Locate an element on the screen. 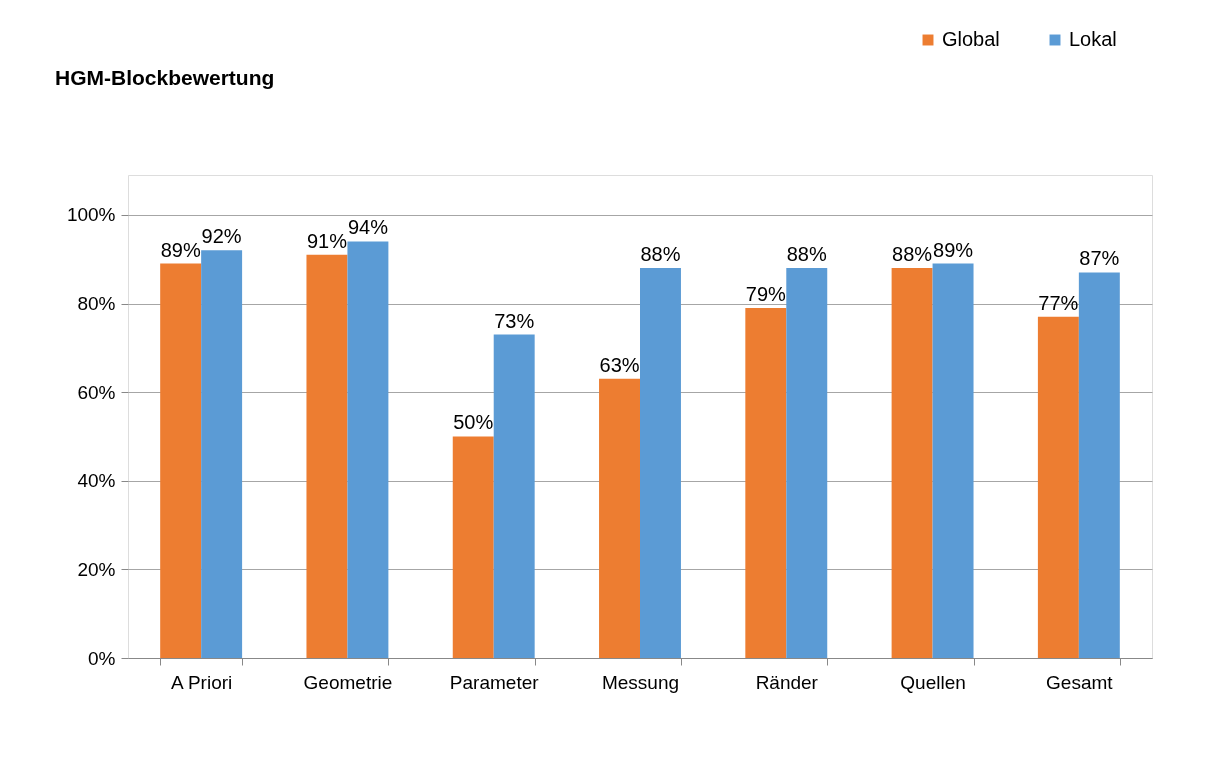 The width and height of the screenshot is (1216, 780). chart-title: HGM-Blockbewertung is located at coordinates (165, 77).